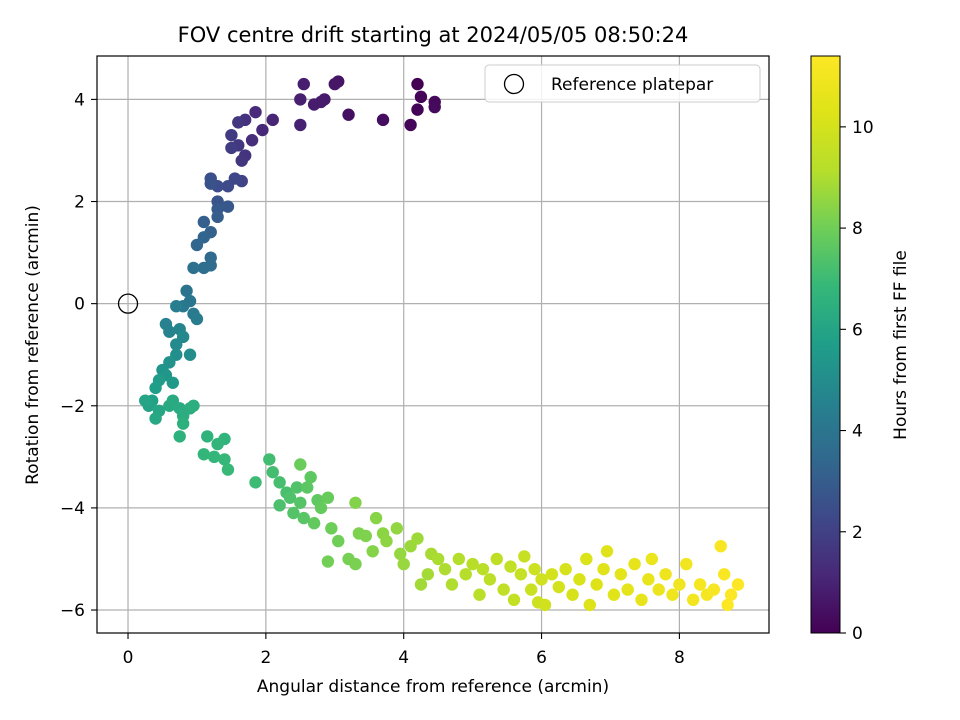 This screenshot has width=960, height=720. I want to click on legend-box, so click(622, 83).